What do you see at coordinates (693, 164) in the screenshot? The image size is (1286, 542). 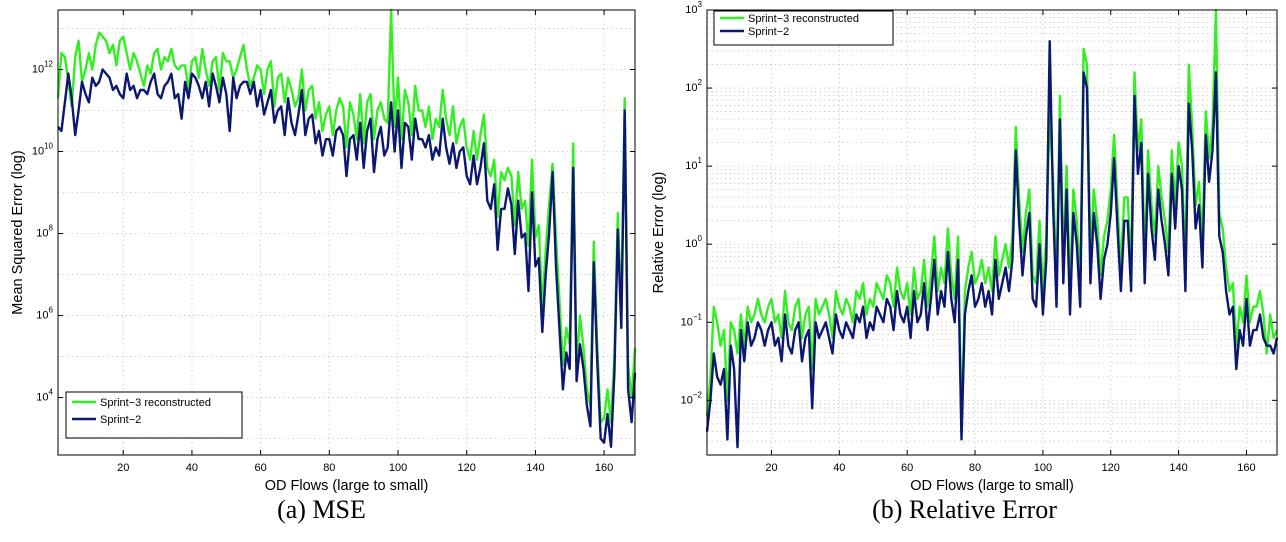 I see `y-tick-label: 10¹` at bounding box center [693, 164].